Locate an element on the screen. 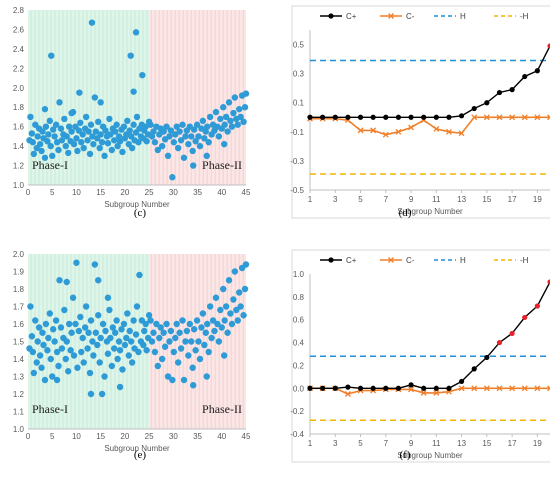 The height and width of the screenshot is (491, 550). y-tick-label: 0.2 is located at coordinates (299, 365).